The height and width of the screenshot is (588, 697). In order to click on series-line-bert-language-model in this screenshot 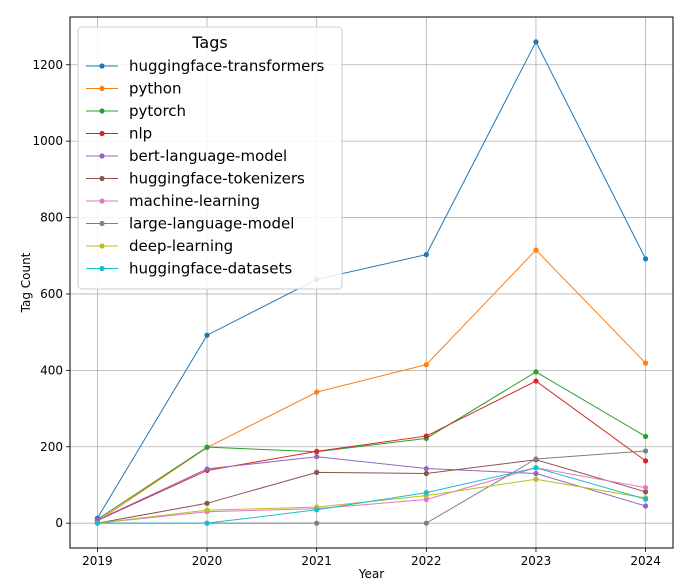, I will do `click(371, 488)`.